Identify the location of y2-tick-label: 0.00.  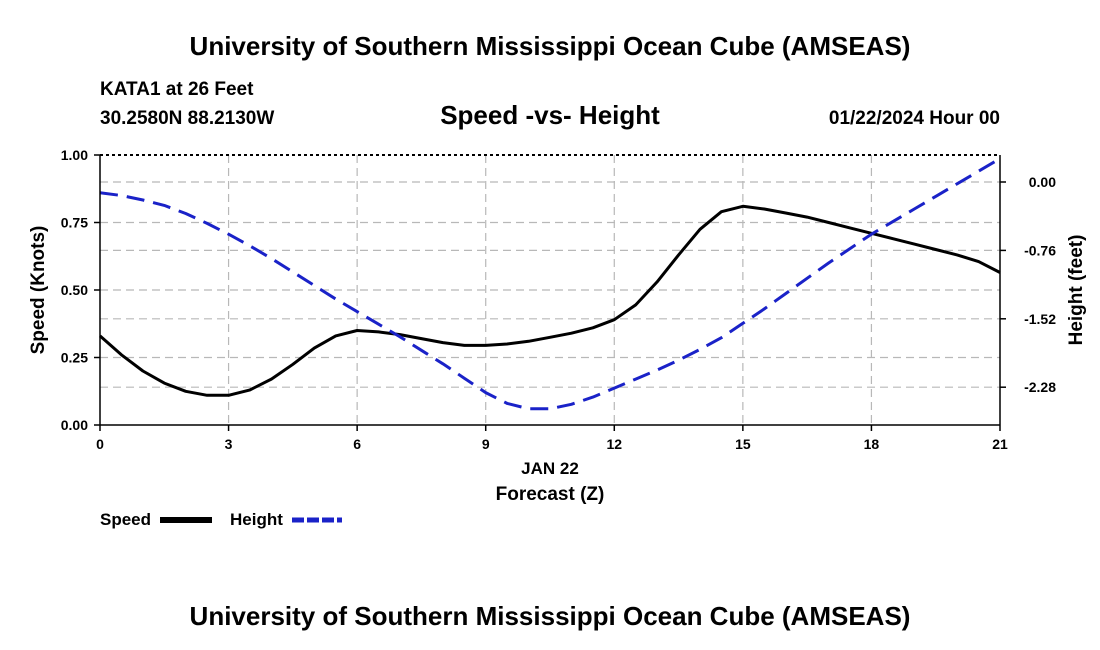
(1042, 182).